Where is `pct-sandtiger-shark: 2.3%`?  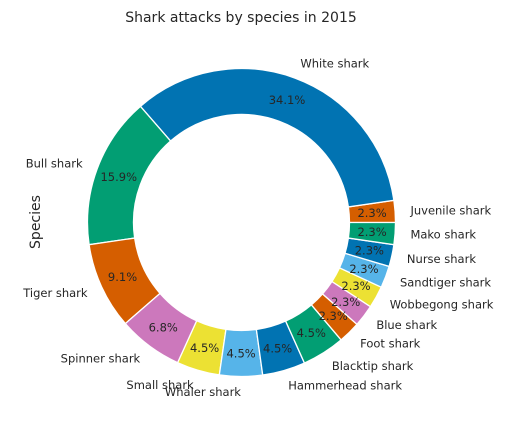
pct-sandtiger-shark: 2.3% is located at coordinates (363, 269).